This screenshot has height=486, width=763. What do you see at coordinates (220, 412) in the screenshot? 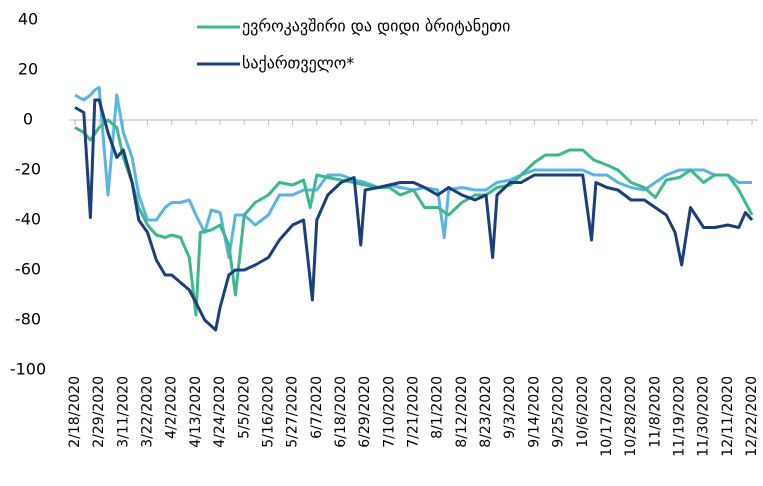
I see `x-tick-label: 4/24/2020` at bounding box center [220, 412].